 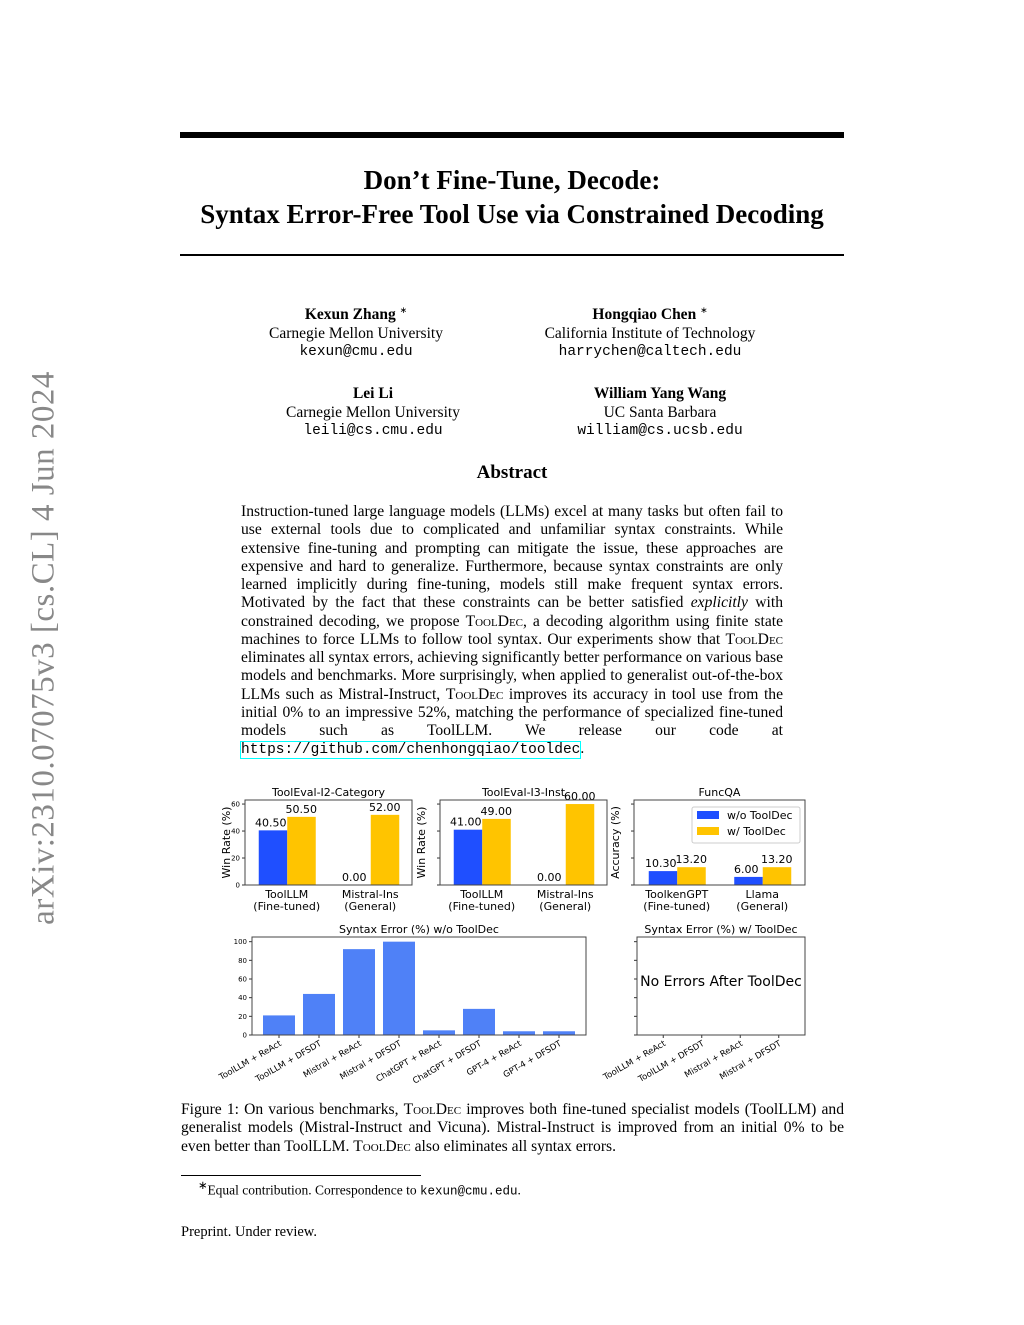 What do you see at coordinates (292, 1109) in the screenshot?
I see `text-segment: Figure 1: On various benchmarks,` at bounding box center [292, 1109].